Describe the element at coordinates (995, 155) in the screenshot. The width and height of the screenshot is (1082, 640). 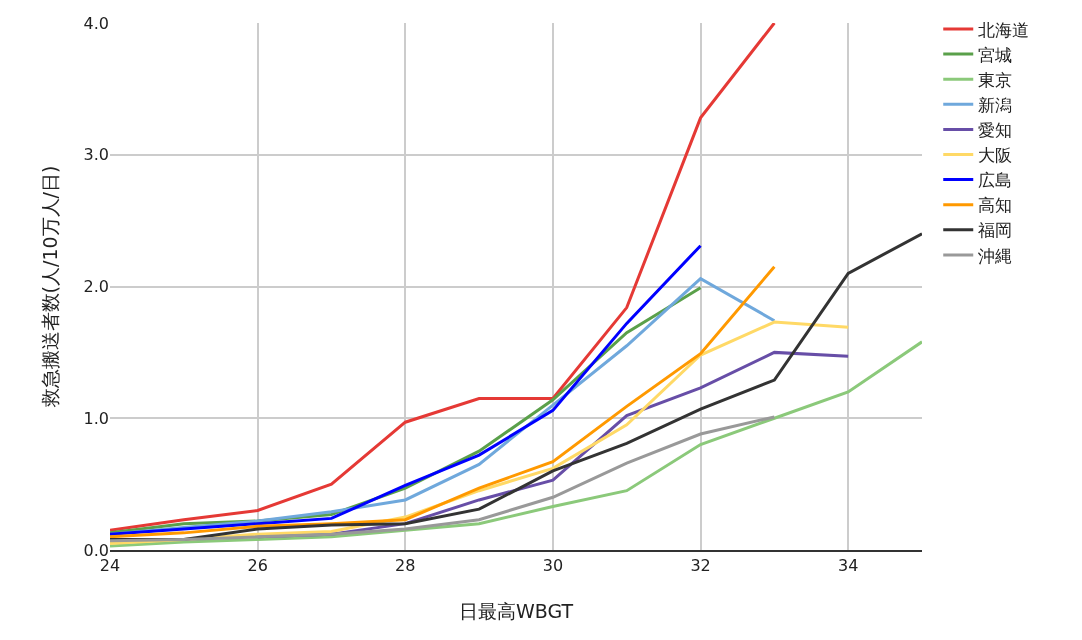
I see `legend-label: 大阪` at that location.